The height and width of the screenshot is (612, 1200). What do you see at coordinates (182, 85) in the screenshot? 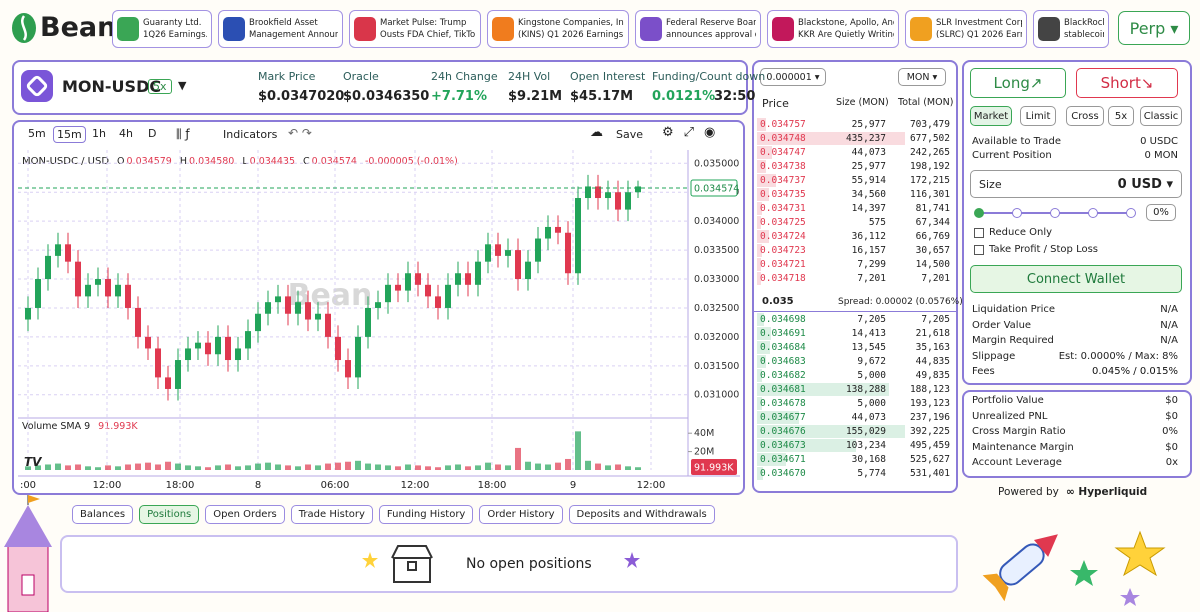
I see `pair-dropdown: ▼` at bounding box center [182, 85].